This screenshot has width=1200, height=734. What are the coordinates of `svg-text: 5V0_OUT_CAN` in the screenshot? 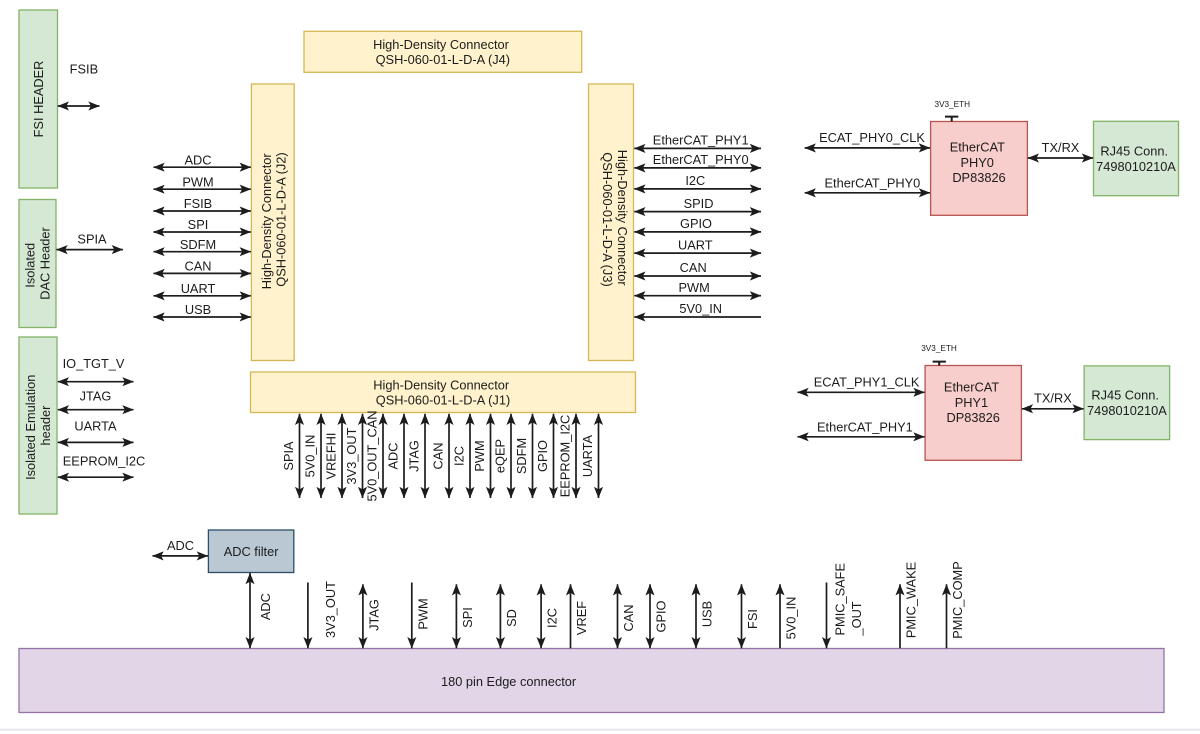 It's located at (372, 455).